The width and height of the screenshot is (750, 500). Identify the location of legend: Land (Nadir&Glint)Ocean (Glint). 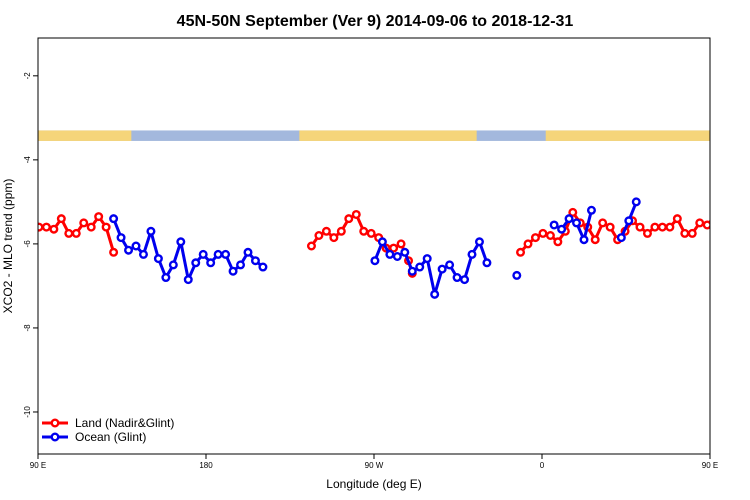
(108, 430).